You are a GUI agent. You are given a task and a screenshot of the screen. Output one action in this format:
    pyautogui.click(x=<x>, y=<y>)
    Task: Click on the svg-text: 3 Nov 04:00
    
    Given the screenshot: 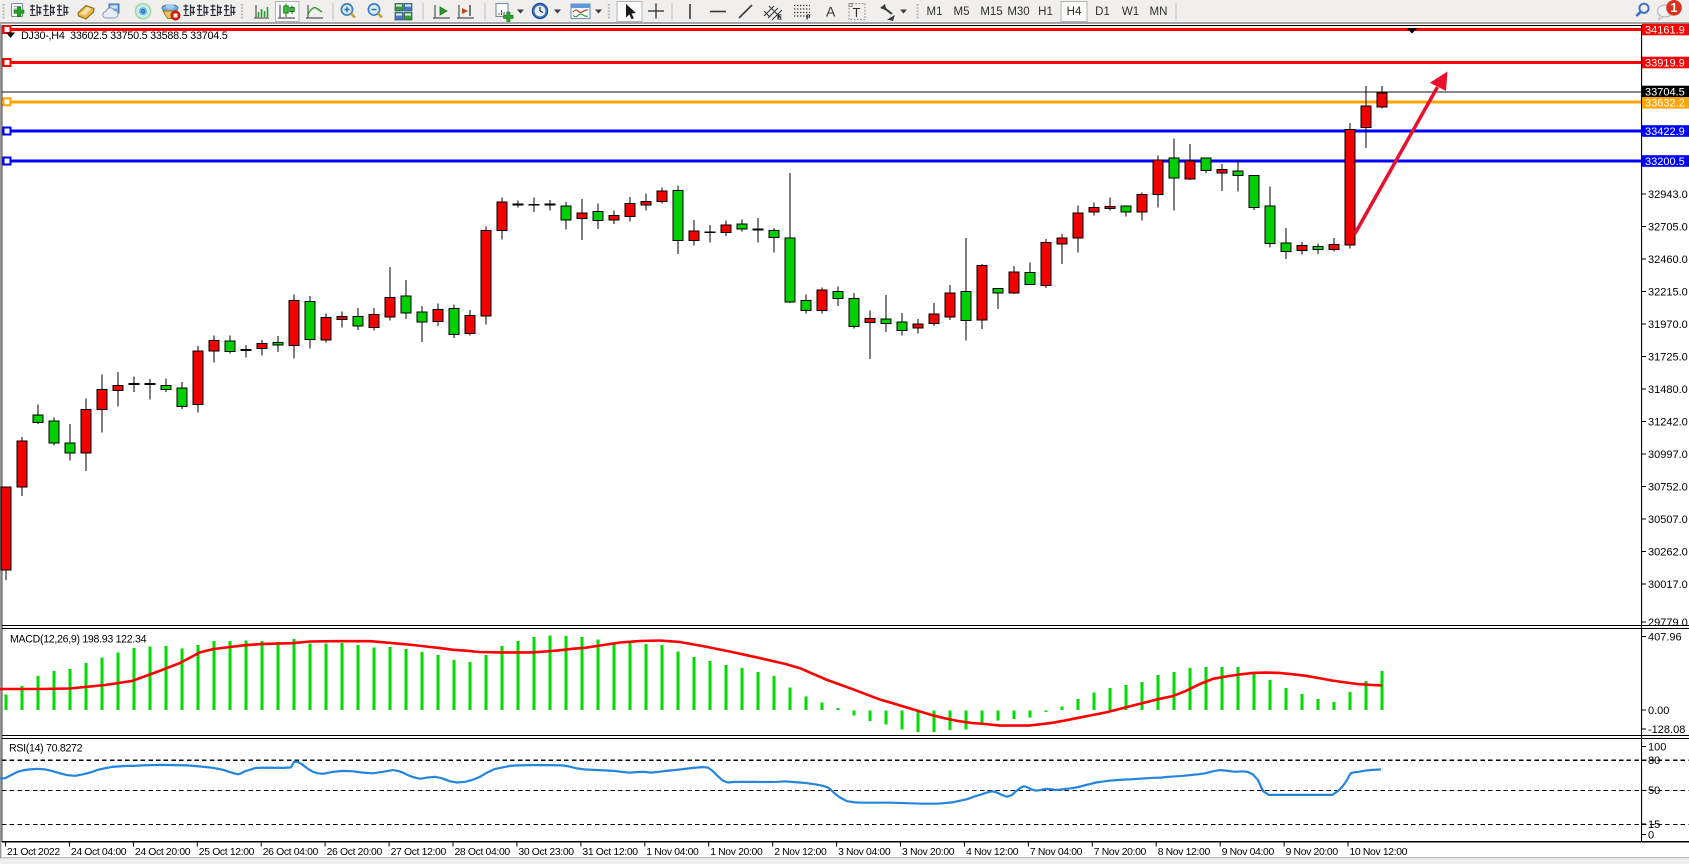 What is the action you would take?
    pyautogui.click(x=864, y=852)
    